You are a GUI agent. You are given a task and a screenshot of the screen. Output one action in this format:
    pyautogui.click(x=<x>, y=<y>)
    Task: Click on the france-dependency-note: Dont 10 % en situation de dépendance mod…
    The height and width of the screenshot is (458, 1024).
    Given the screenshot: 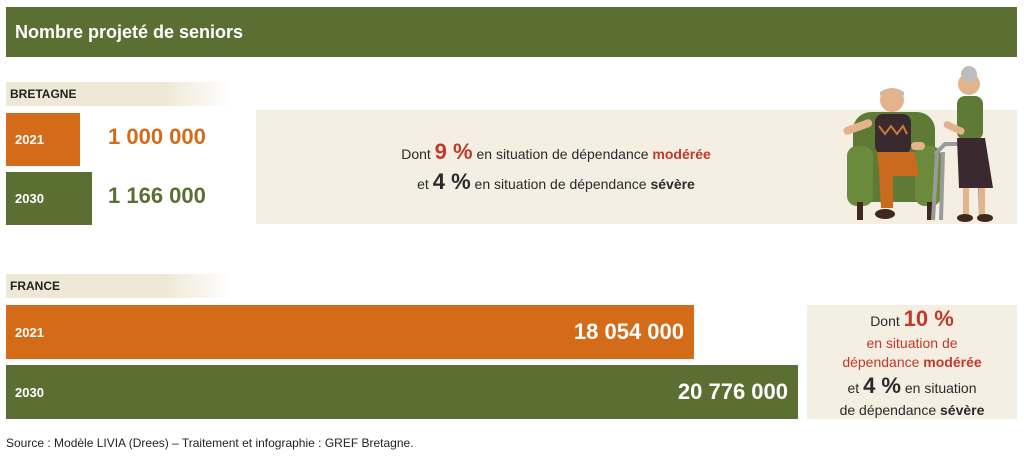 What is the action you would take?
    pyautogui.click(x=912, y=362)
    